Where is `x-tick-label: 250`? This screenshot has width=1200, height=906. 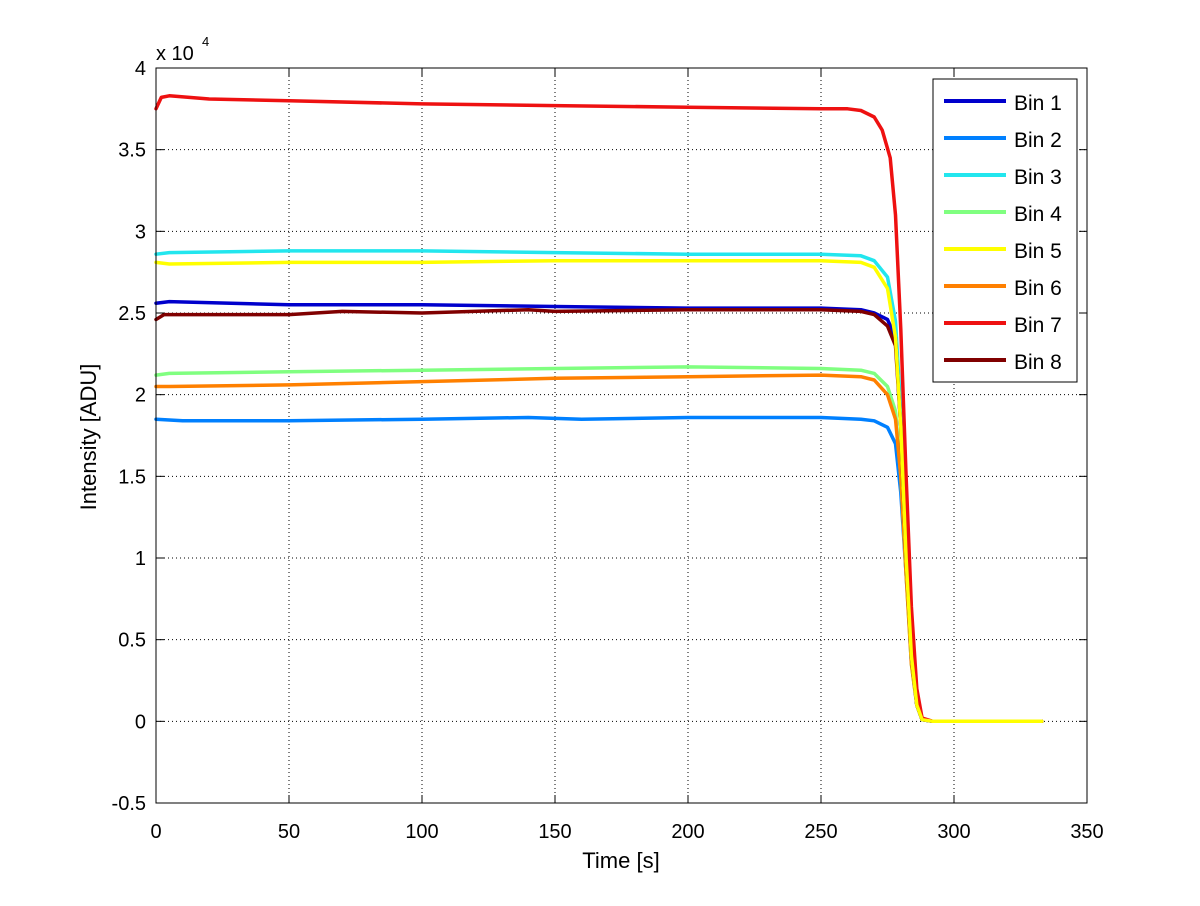 x-tick-label: 250 is located at coordinates (820, 832).